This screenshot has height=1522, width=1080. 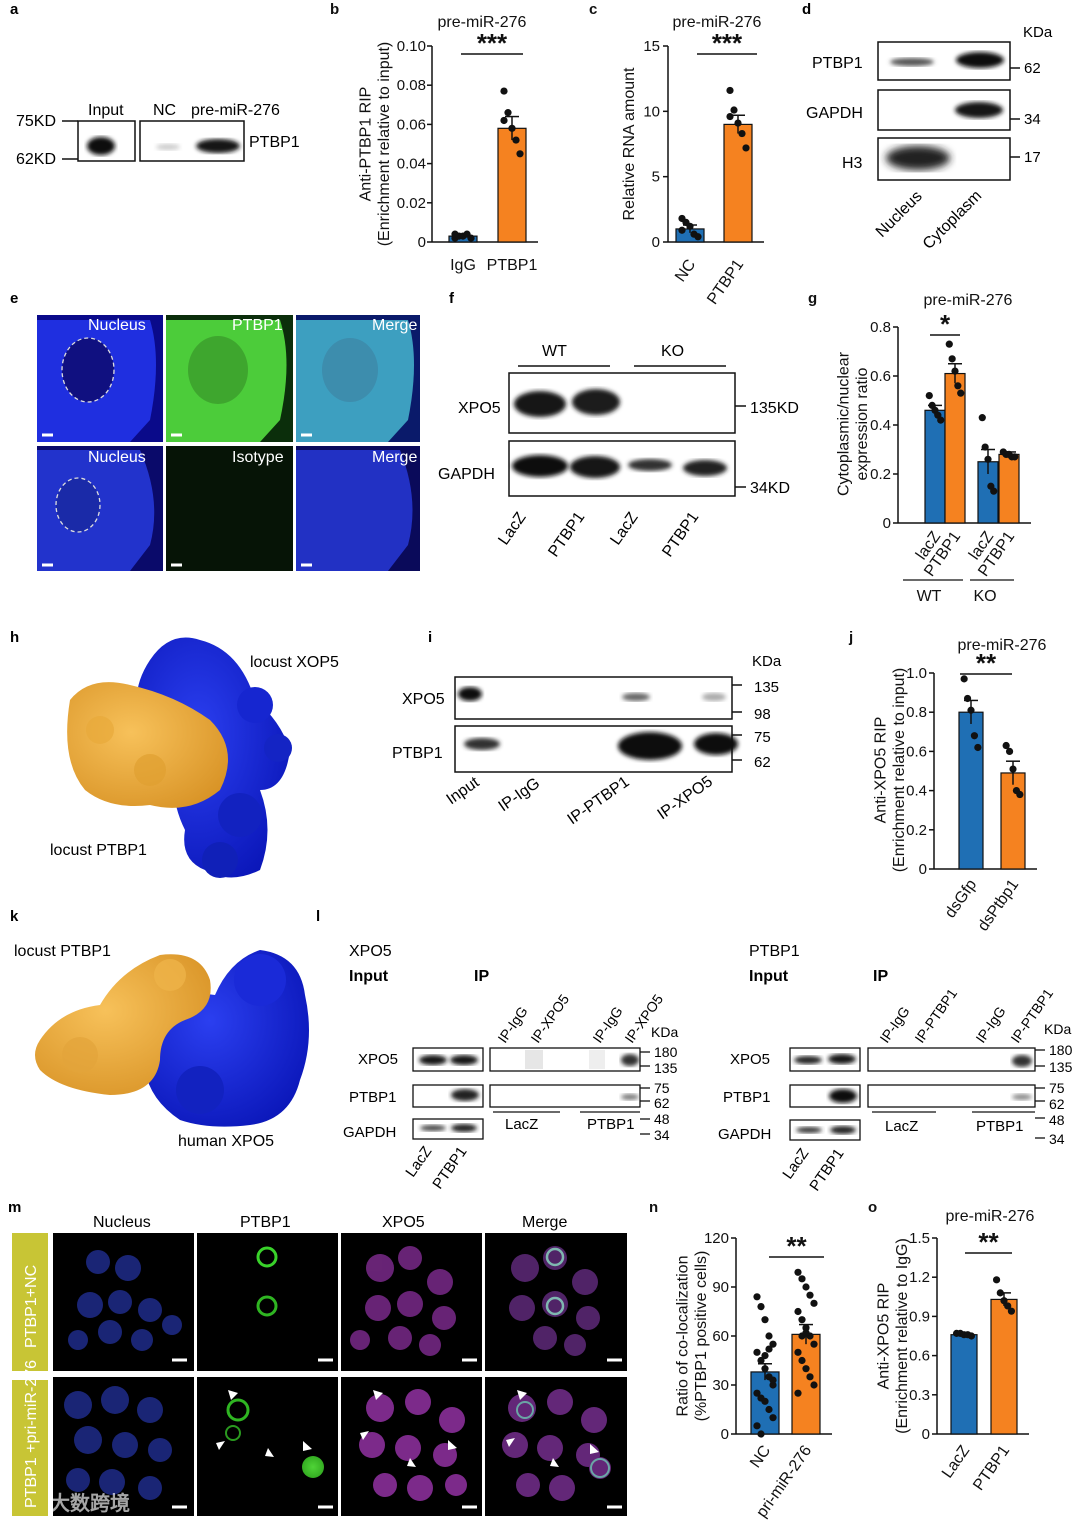 What do you see at coordinates (117, 457) in the screenshot?
I see `e-bottom-nucleus: Nucleus` at bounding box center [117, 457].